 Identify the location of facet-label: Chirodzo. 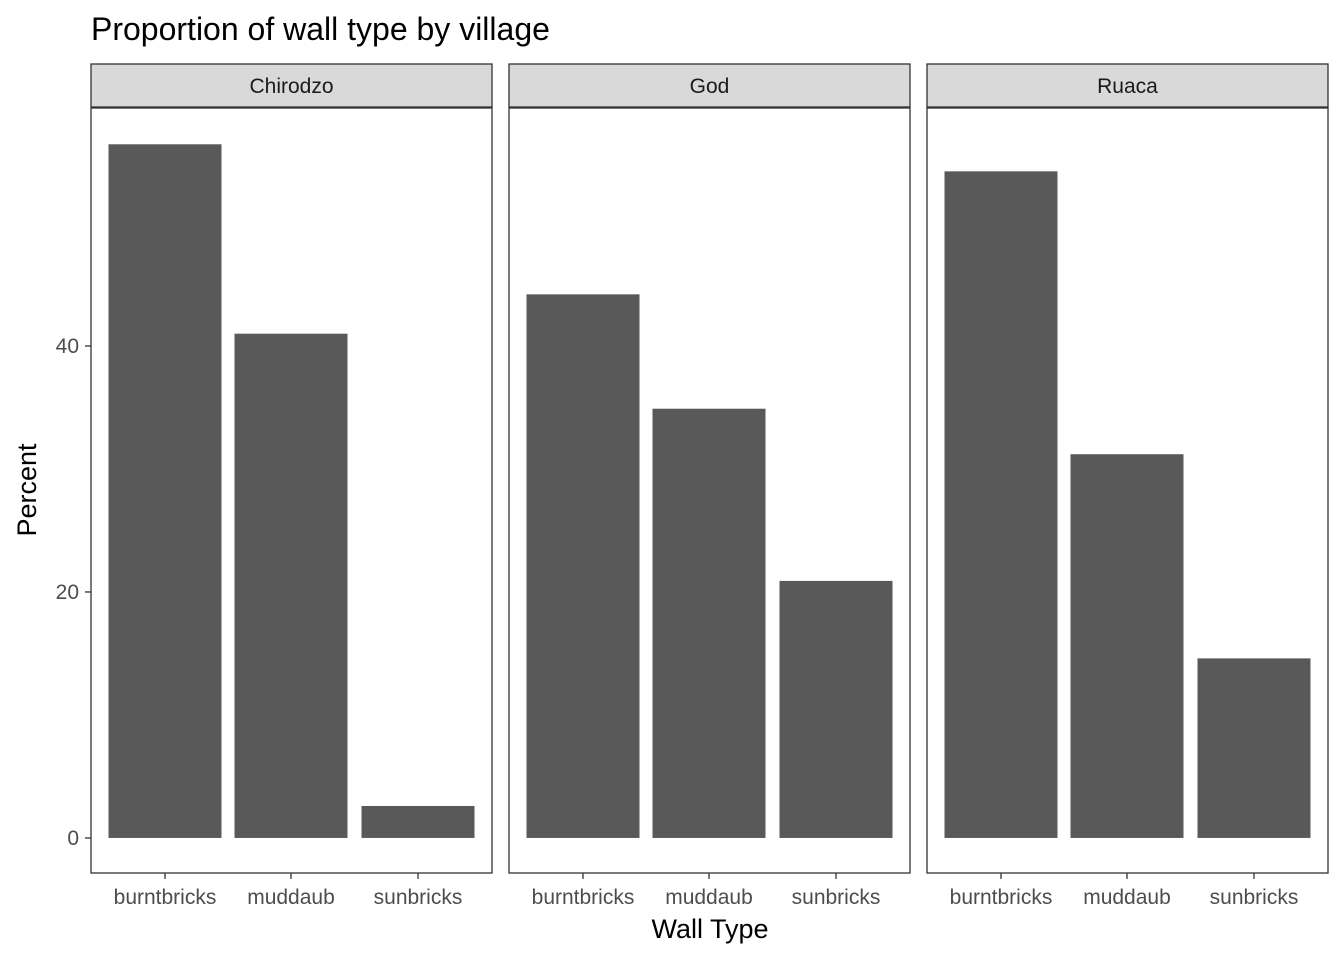
(291, 86).